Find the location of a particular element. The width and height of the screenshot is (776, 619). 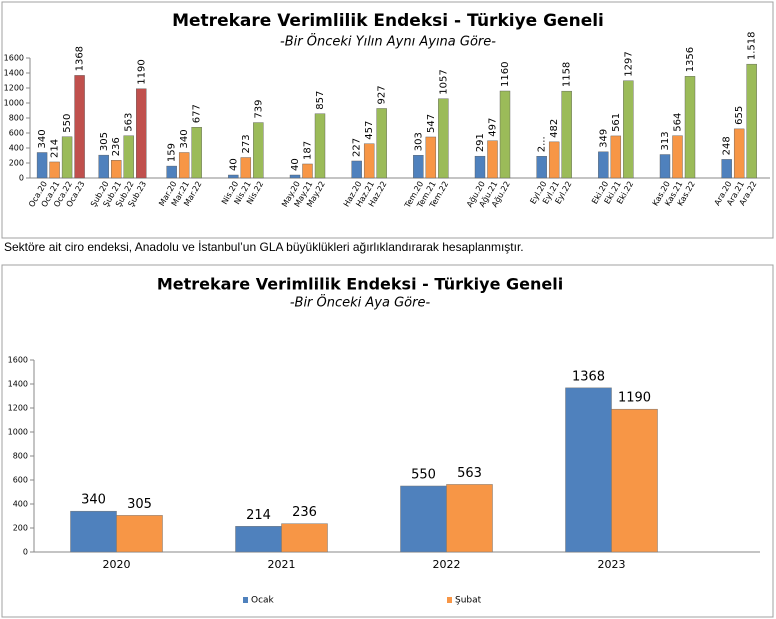

value-label: 227 is located at coordinates (357, 147).